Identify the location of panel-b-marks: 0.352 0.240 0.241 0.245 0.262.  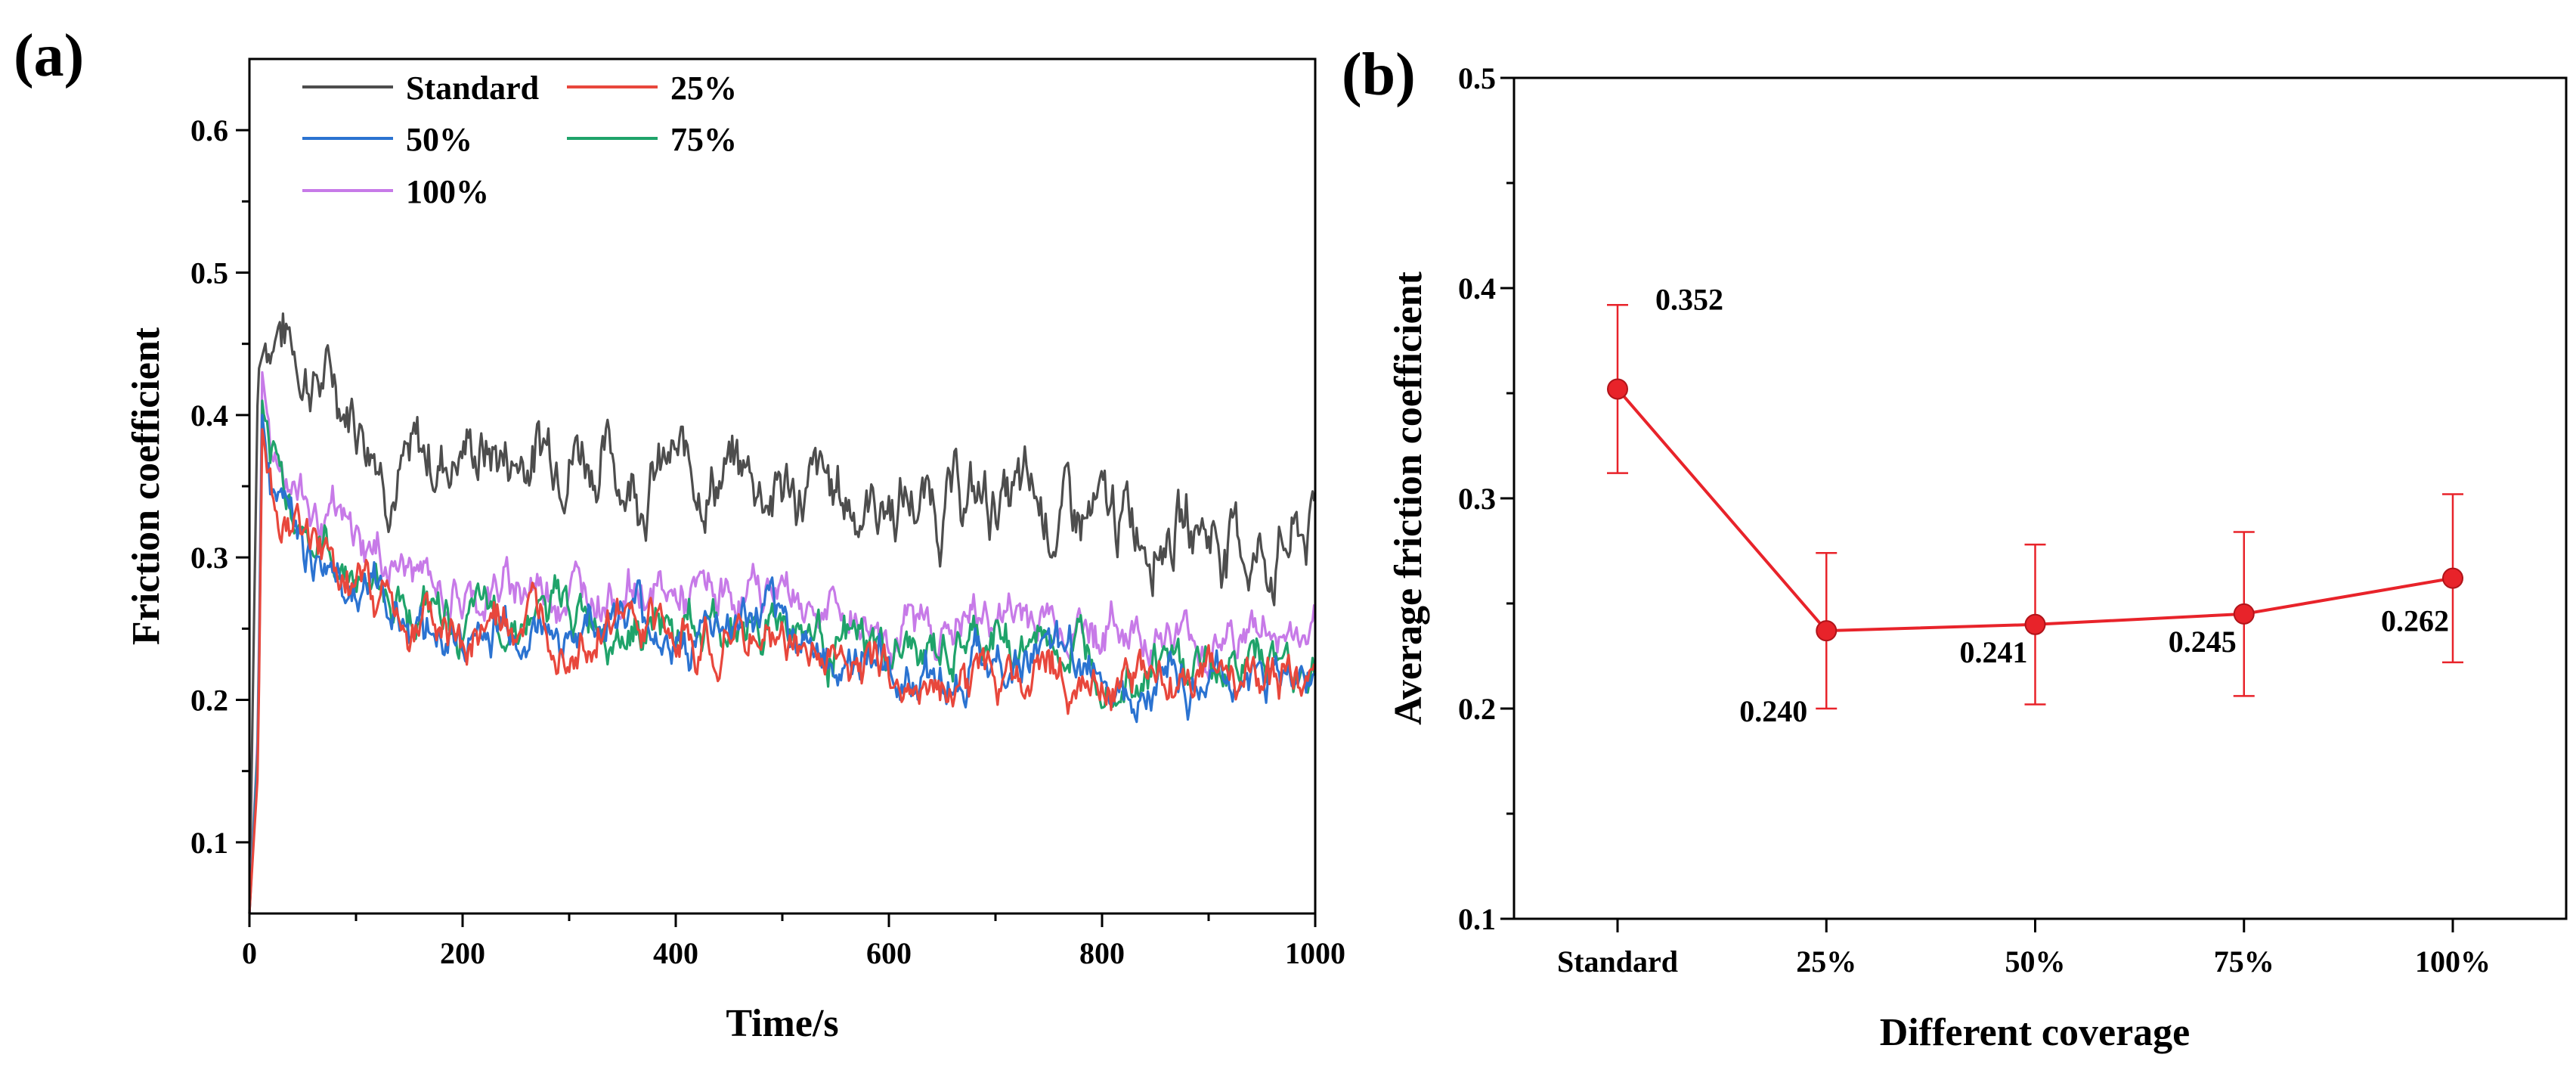
(2035, 505).